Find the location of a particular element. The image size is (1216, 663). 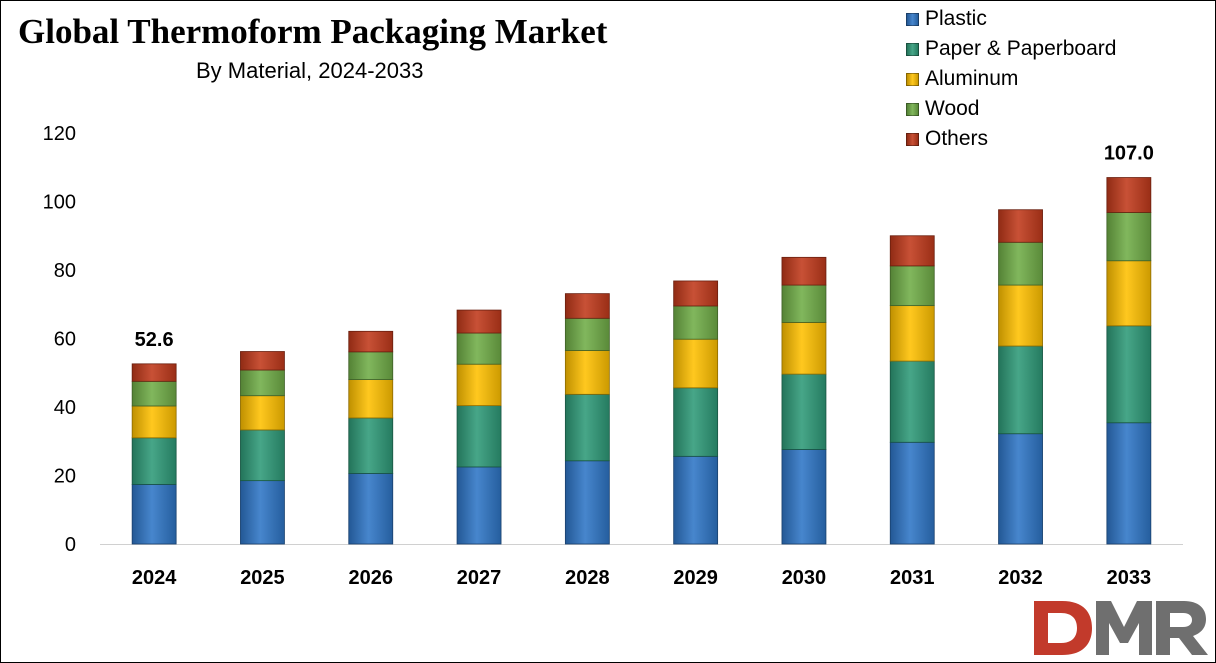

legend-item: Others is located at coordinates (1011, 139).